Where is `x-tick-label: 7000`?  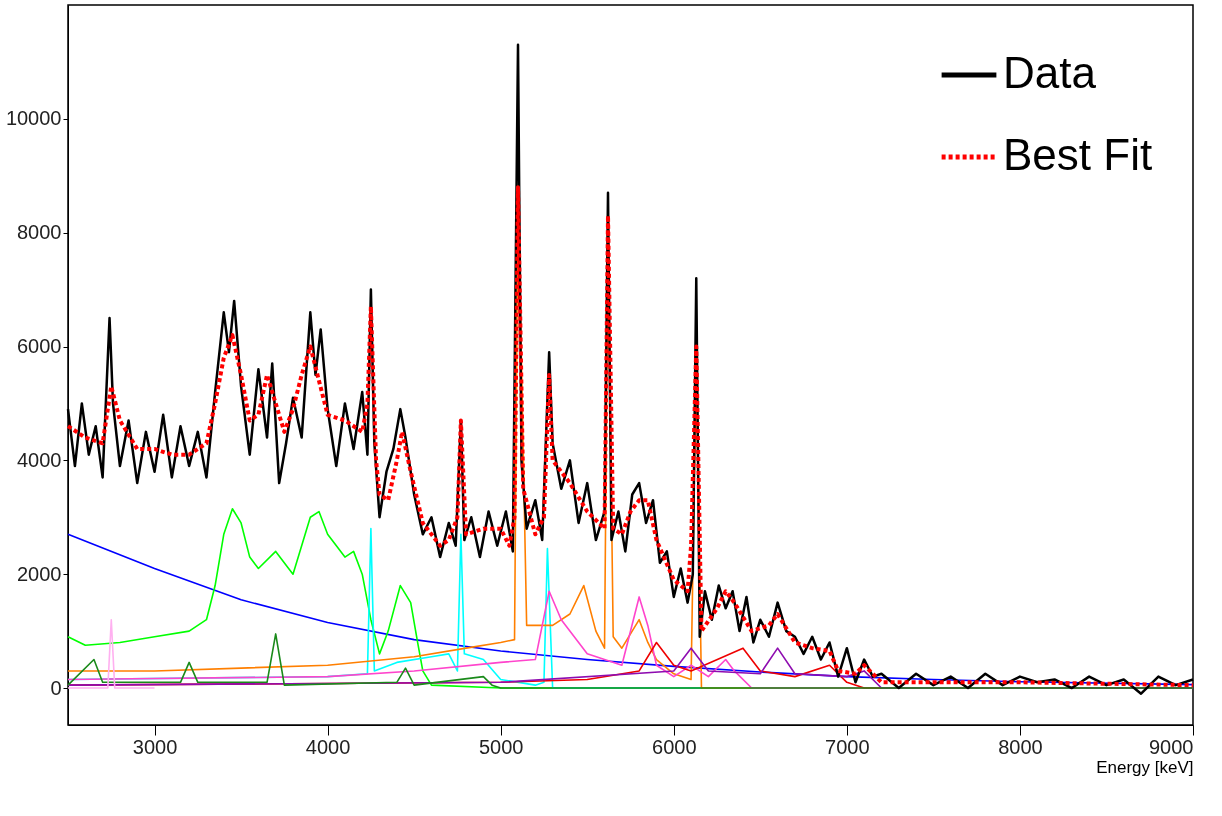 x-tick-label: 7000 is located at coordinates (847, 746).